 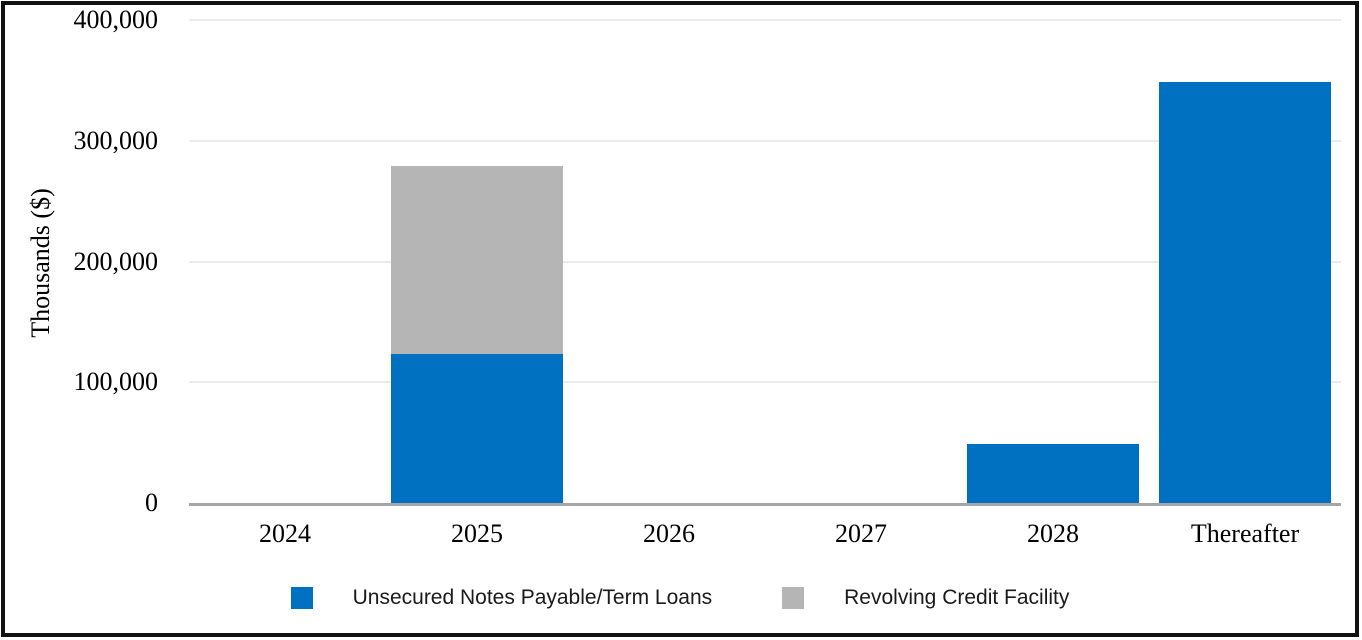 What do you see at coordinates (765, 504) in the screenshot?
I see `x-axis-line` at bounding box center [765, 504].